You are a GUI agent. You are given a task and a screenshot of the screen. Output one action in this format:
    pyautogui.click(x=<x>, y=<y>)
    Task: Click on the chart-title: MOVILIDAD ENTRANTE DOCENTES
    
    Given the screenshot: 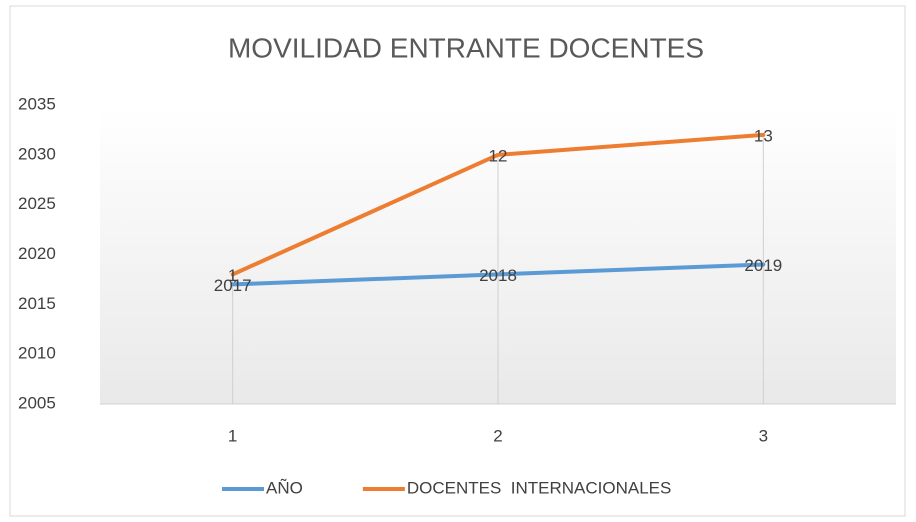 What is the action you would take?
    pyautogui.click(x=466, y=47)
    